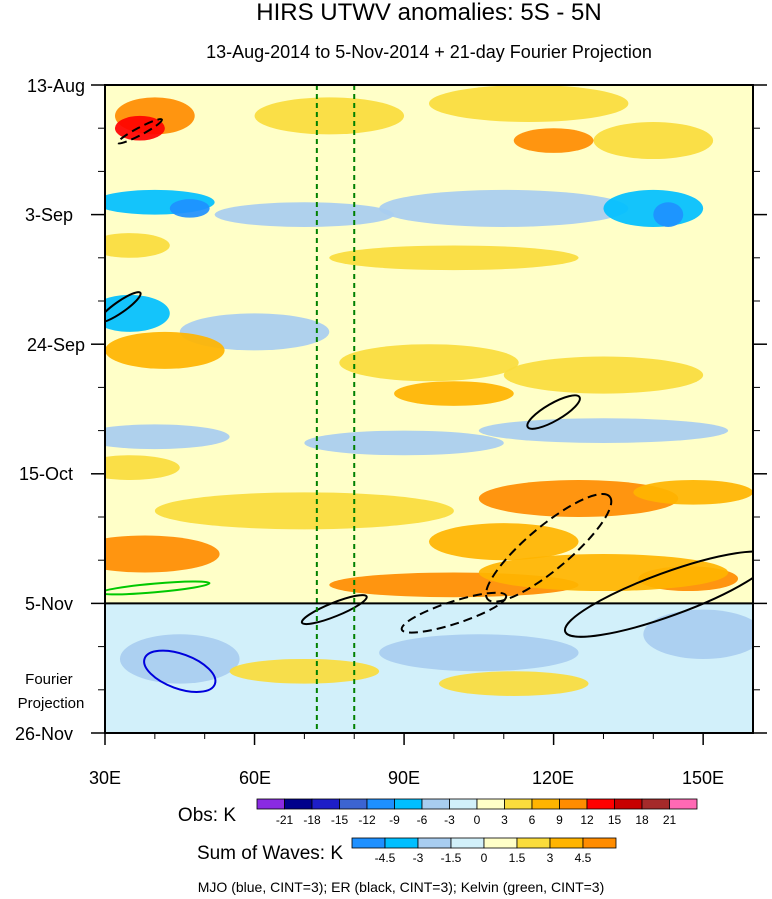 The width and height of the screenshot is (772, 899). Describe the element at coordinates (158, 588) in the screenshot. I see `kelvin-contour` at that location.